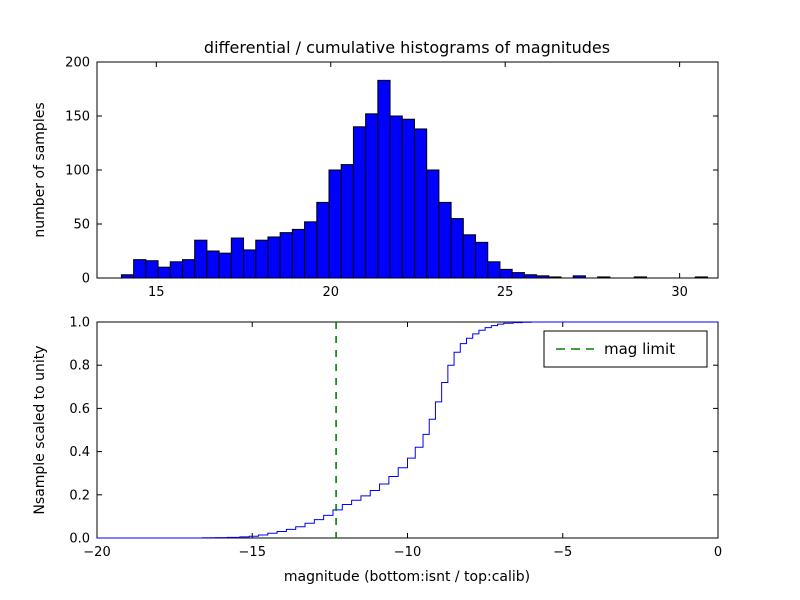 The height and width of the screenshot is (600, 800). Describe the element at coordinates (407, 552) in the screenshot. I see `svg-text: −10` at that location.